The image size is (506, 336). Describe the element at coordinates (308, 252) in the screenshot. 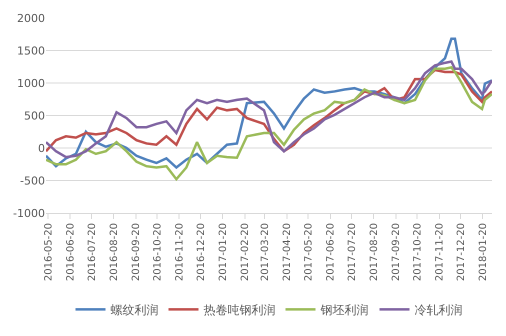

I see `x-tick-label: 2017-05-20` at that location.